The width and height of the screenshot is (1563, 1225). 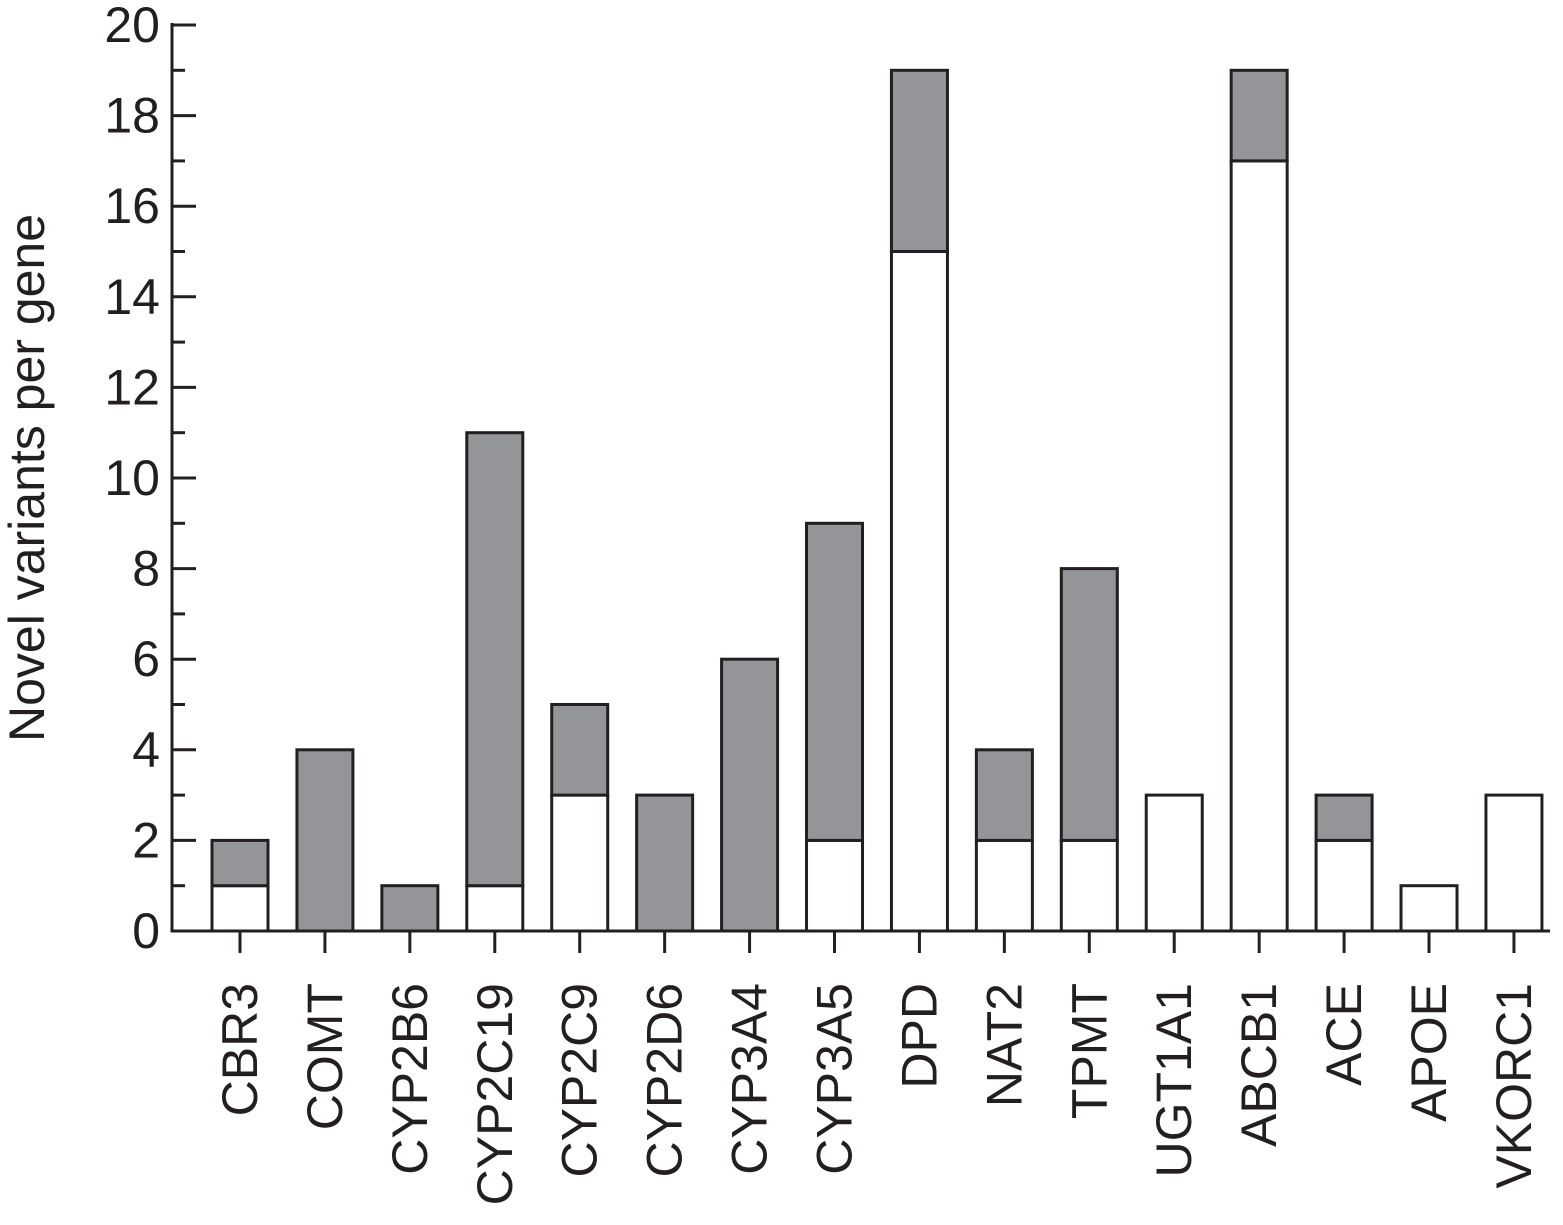 I want to click on y-tick-label: 0, so click(x=146, y=931).